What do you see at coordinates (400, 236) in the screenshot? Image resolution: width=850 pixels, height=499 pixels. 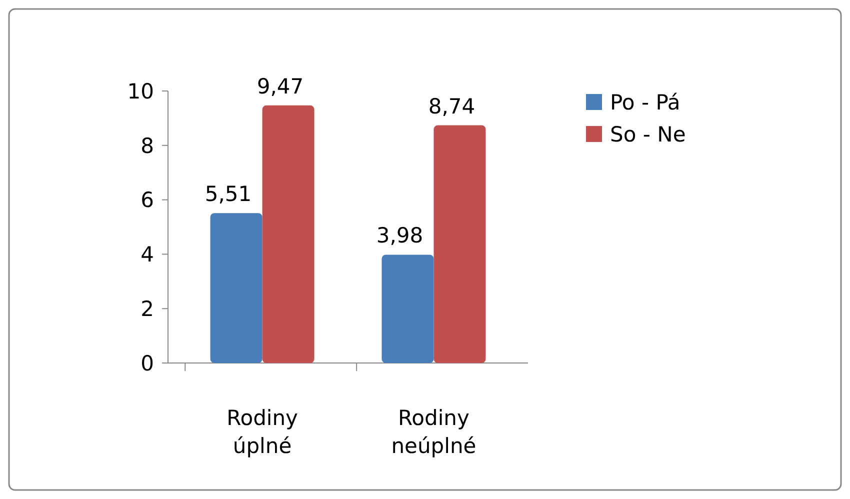 I see `data-label: 3,98` at bounding box center [400, 236].